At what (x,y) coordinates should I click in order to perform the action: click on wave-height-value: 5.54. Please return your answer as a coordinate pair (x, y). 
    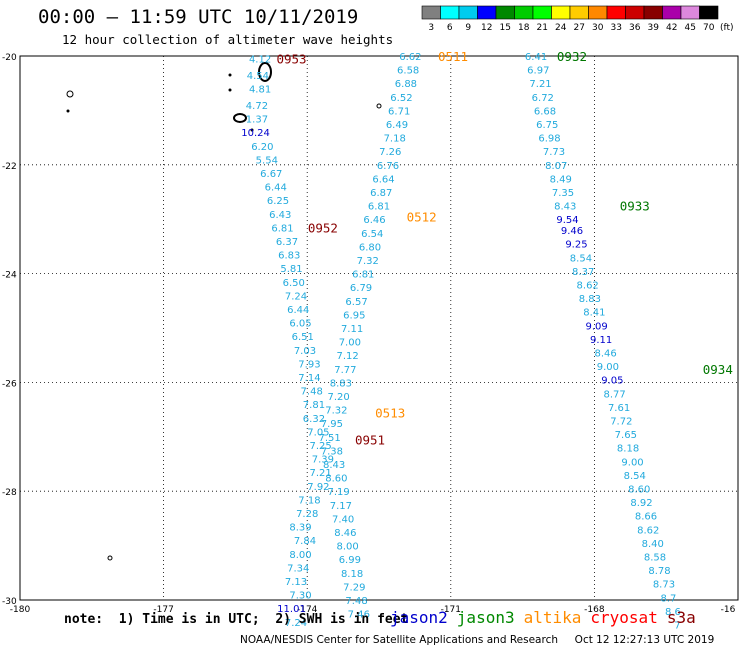
    Looking at the image, I should click on (267, 160).